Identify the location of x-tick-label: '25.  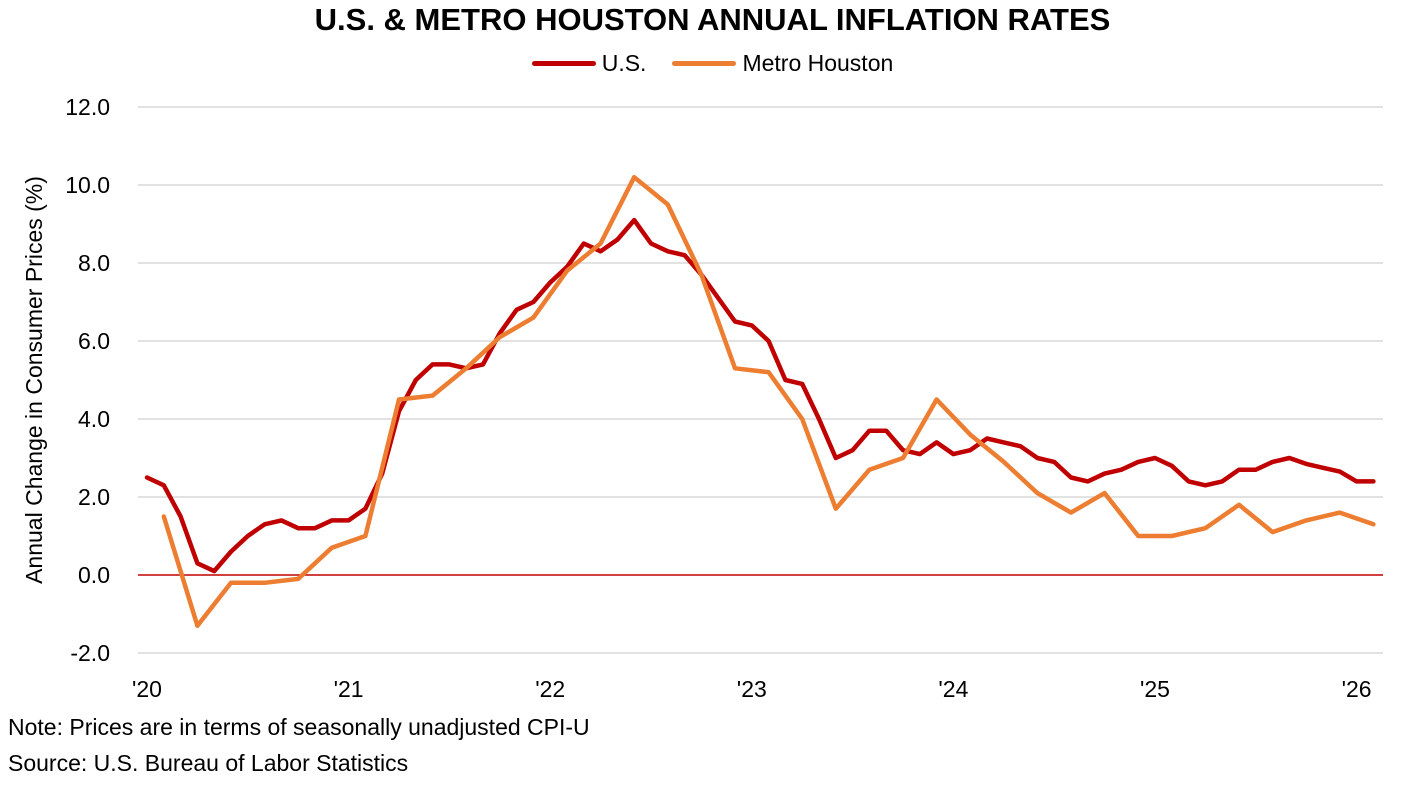
(1155, 689).